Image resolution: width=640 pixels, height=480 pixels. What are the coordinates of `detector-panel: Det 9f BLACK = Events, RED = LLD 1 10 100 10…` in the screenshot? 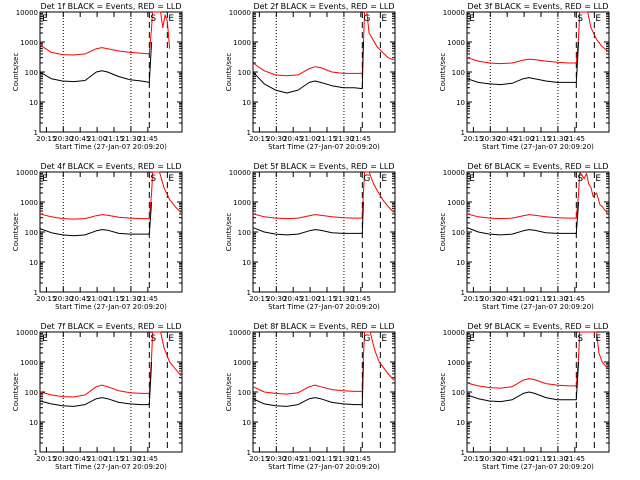 It's located at (524, 396).